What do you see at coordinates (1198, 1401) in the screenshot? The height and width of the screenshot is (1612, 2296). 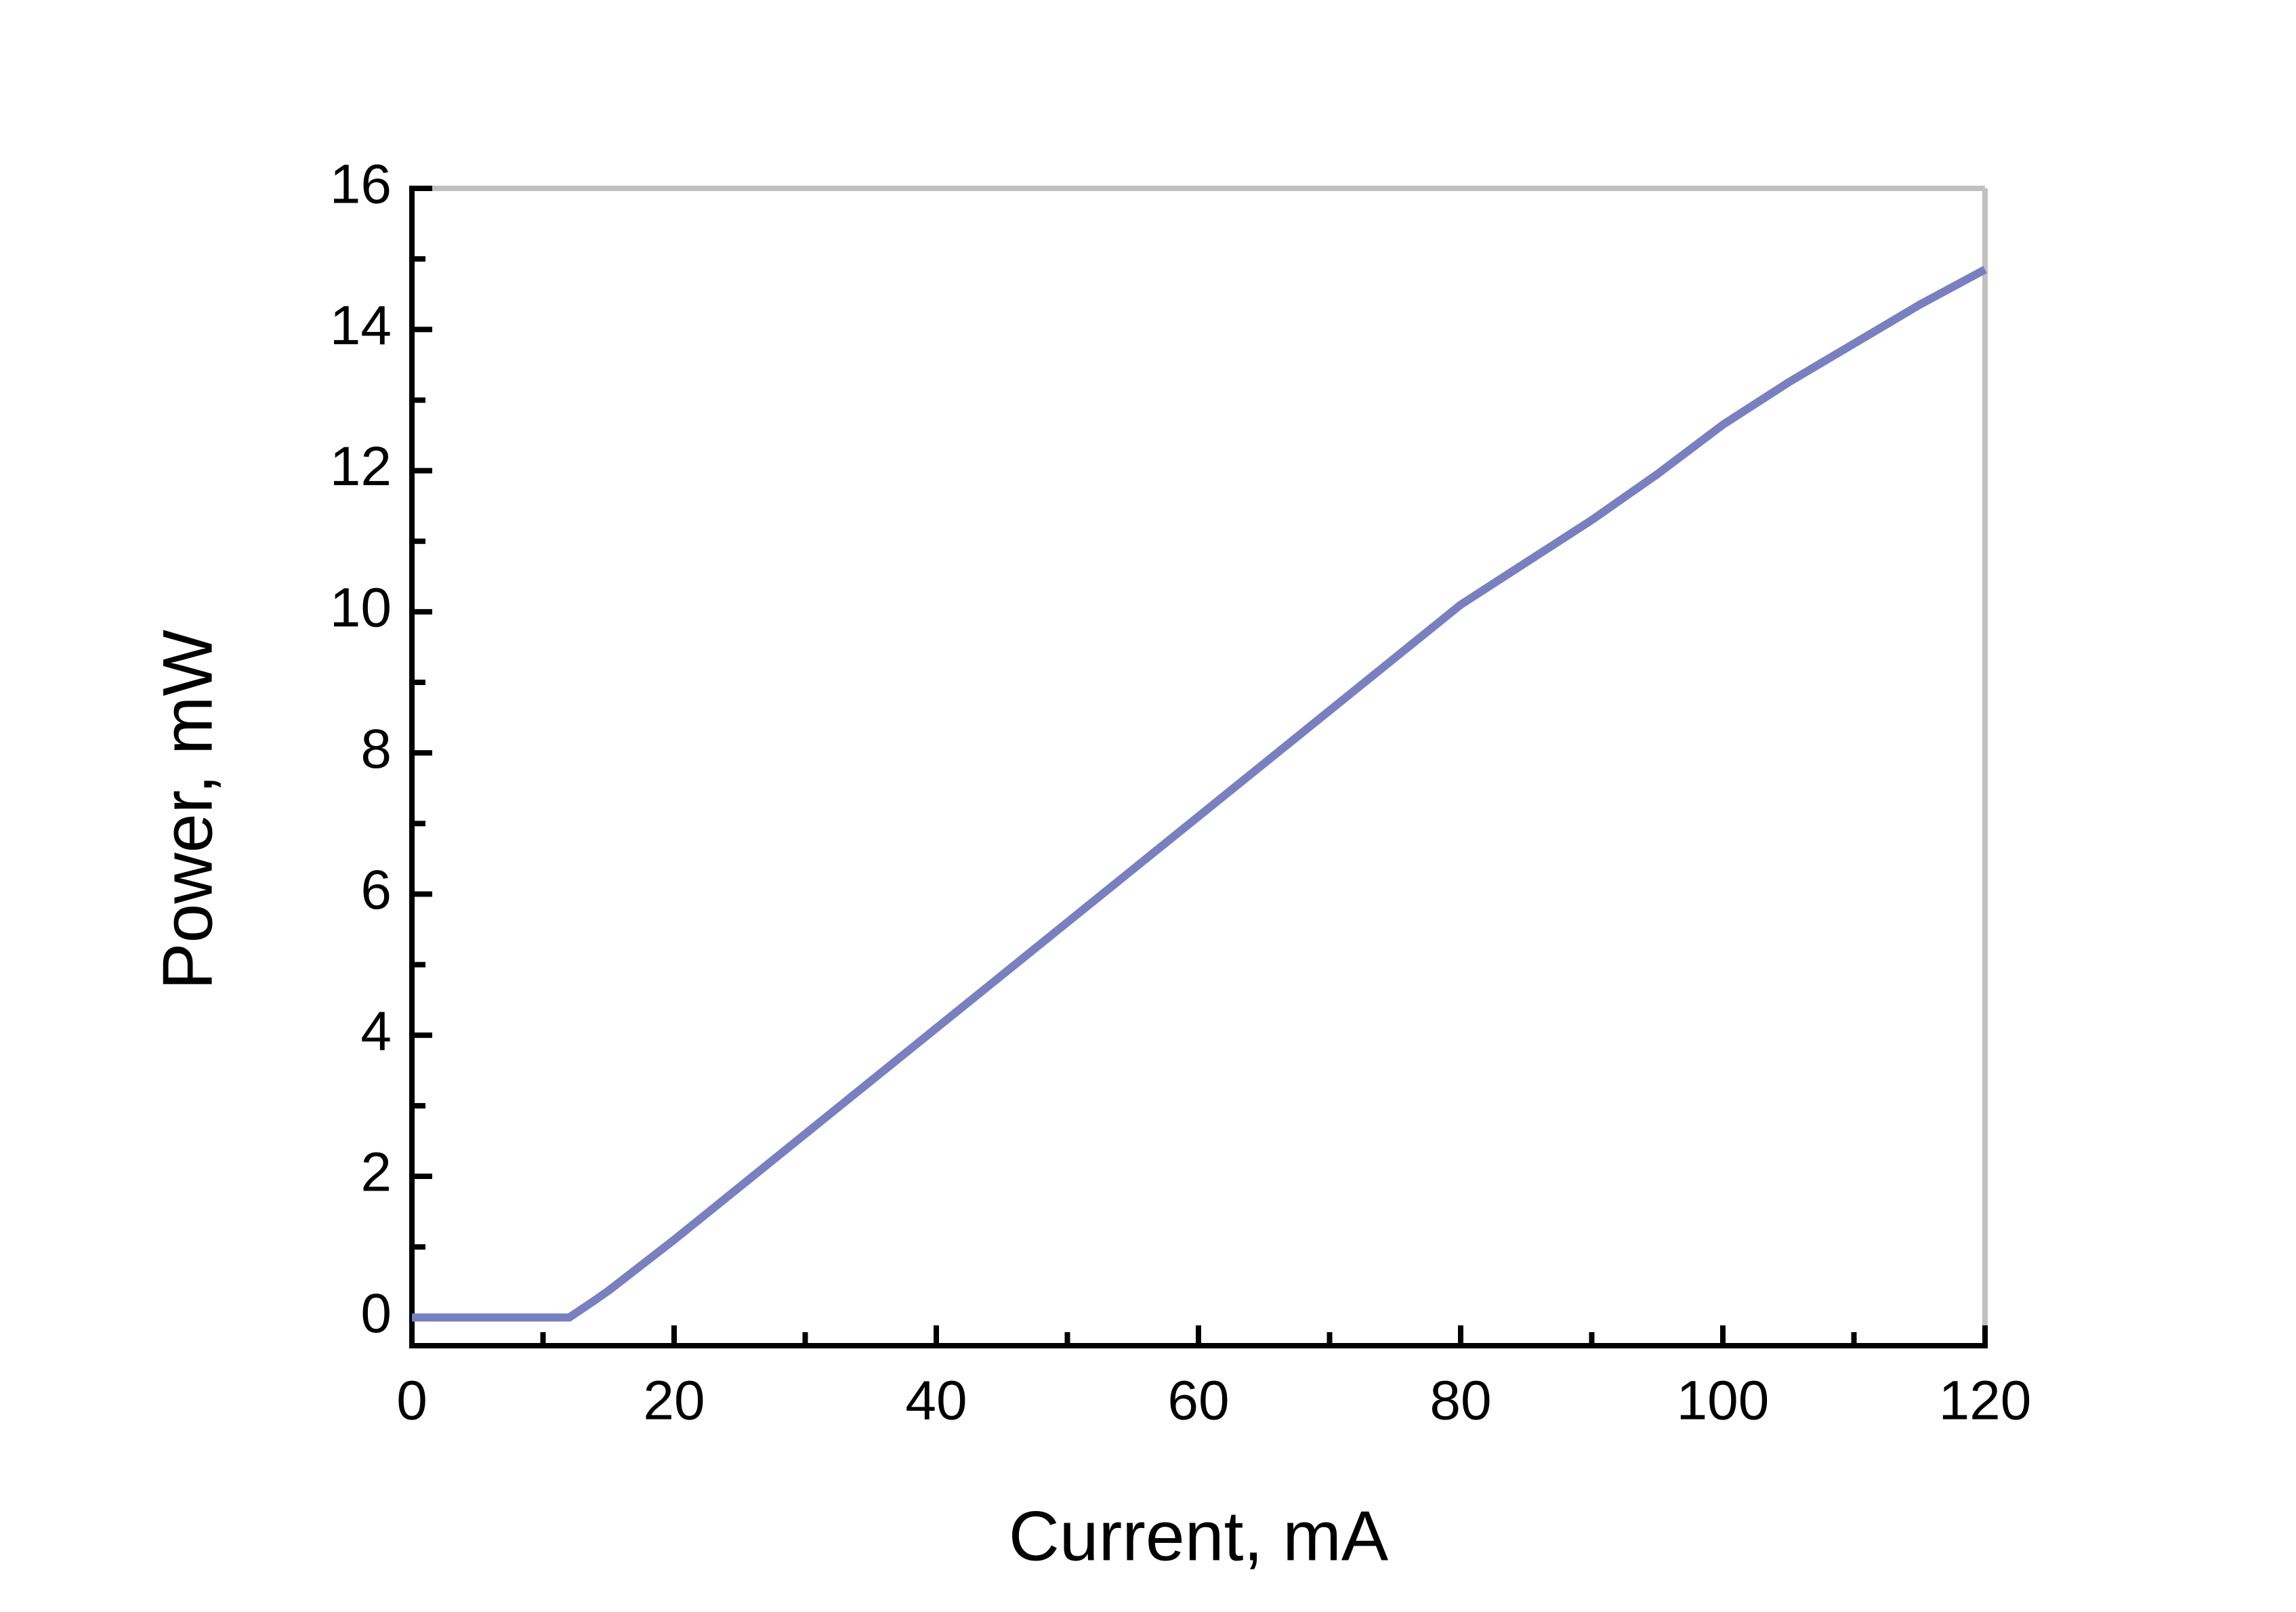 I see `x-tick-label: 60` at bounding box center [1198, 1401].